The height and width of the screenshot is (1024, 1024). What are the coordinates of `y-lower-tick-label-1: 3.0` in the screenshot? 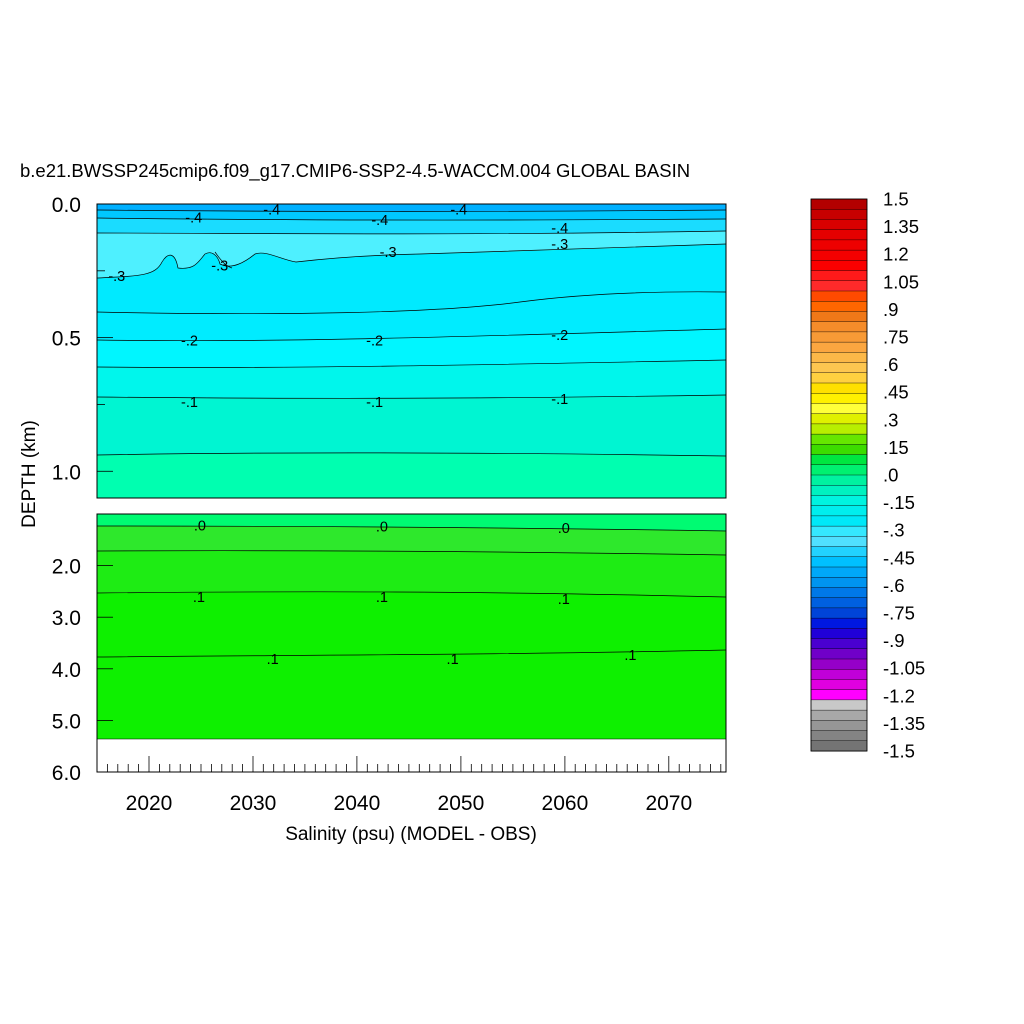 It's located at (66, 618).